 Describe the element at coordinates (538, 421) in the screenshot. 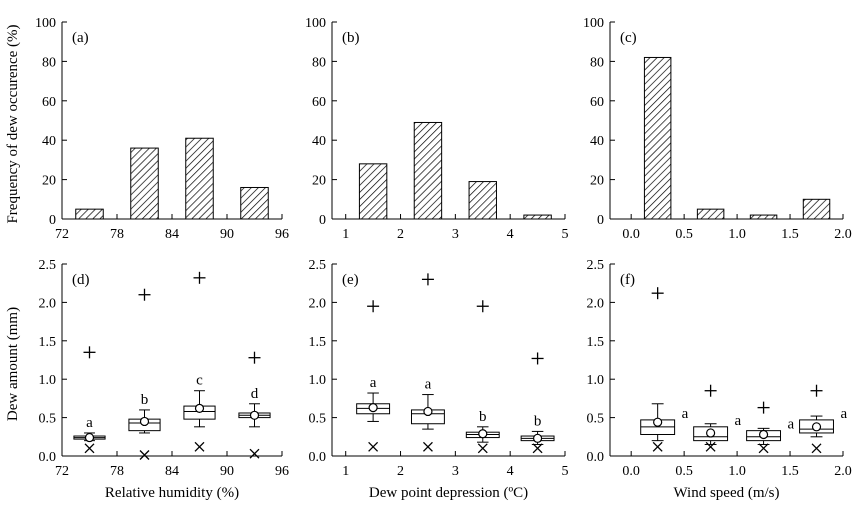

I see `significance-letter: b` at that location.